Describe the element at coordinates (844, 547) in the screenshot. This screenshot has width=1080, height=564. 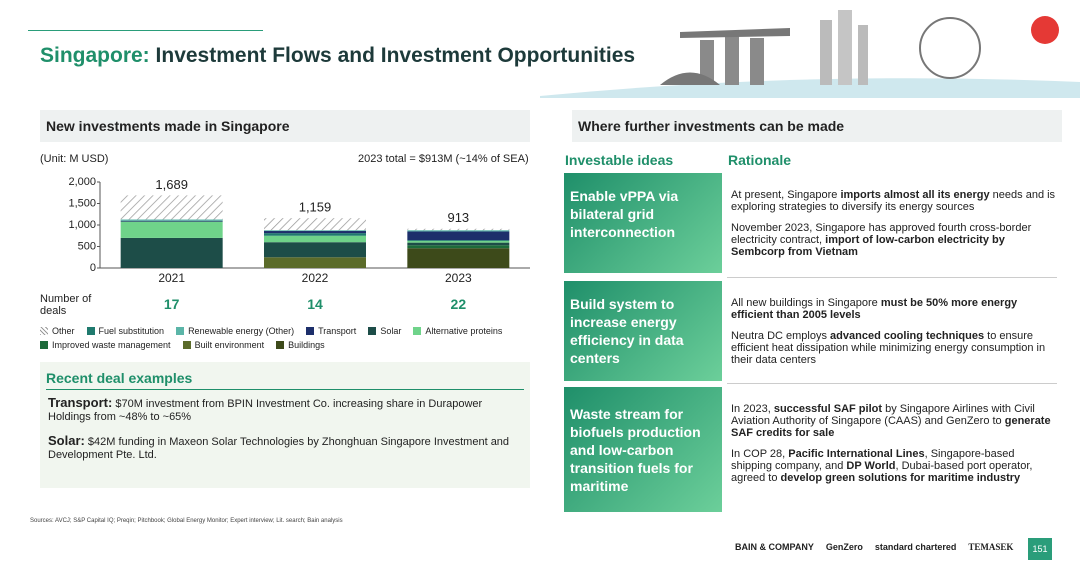
I see `logo: GenZero` at that location.